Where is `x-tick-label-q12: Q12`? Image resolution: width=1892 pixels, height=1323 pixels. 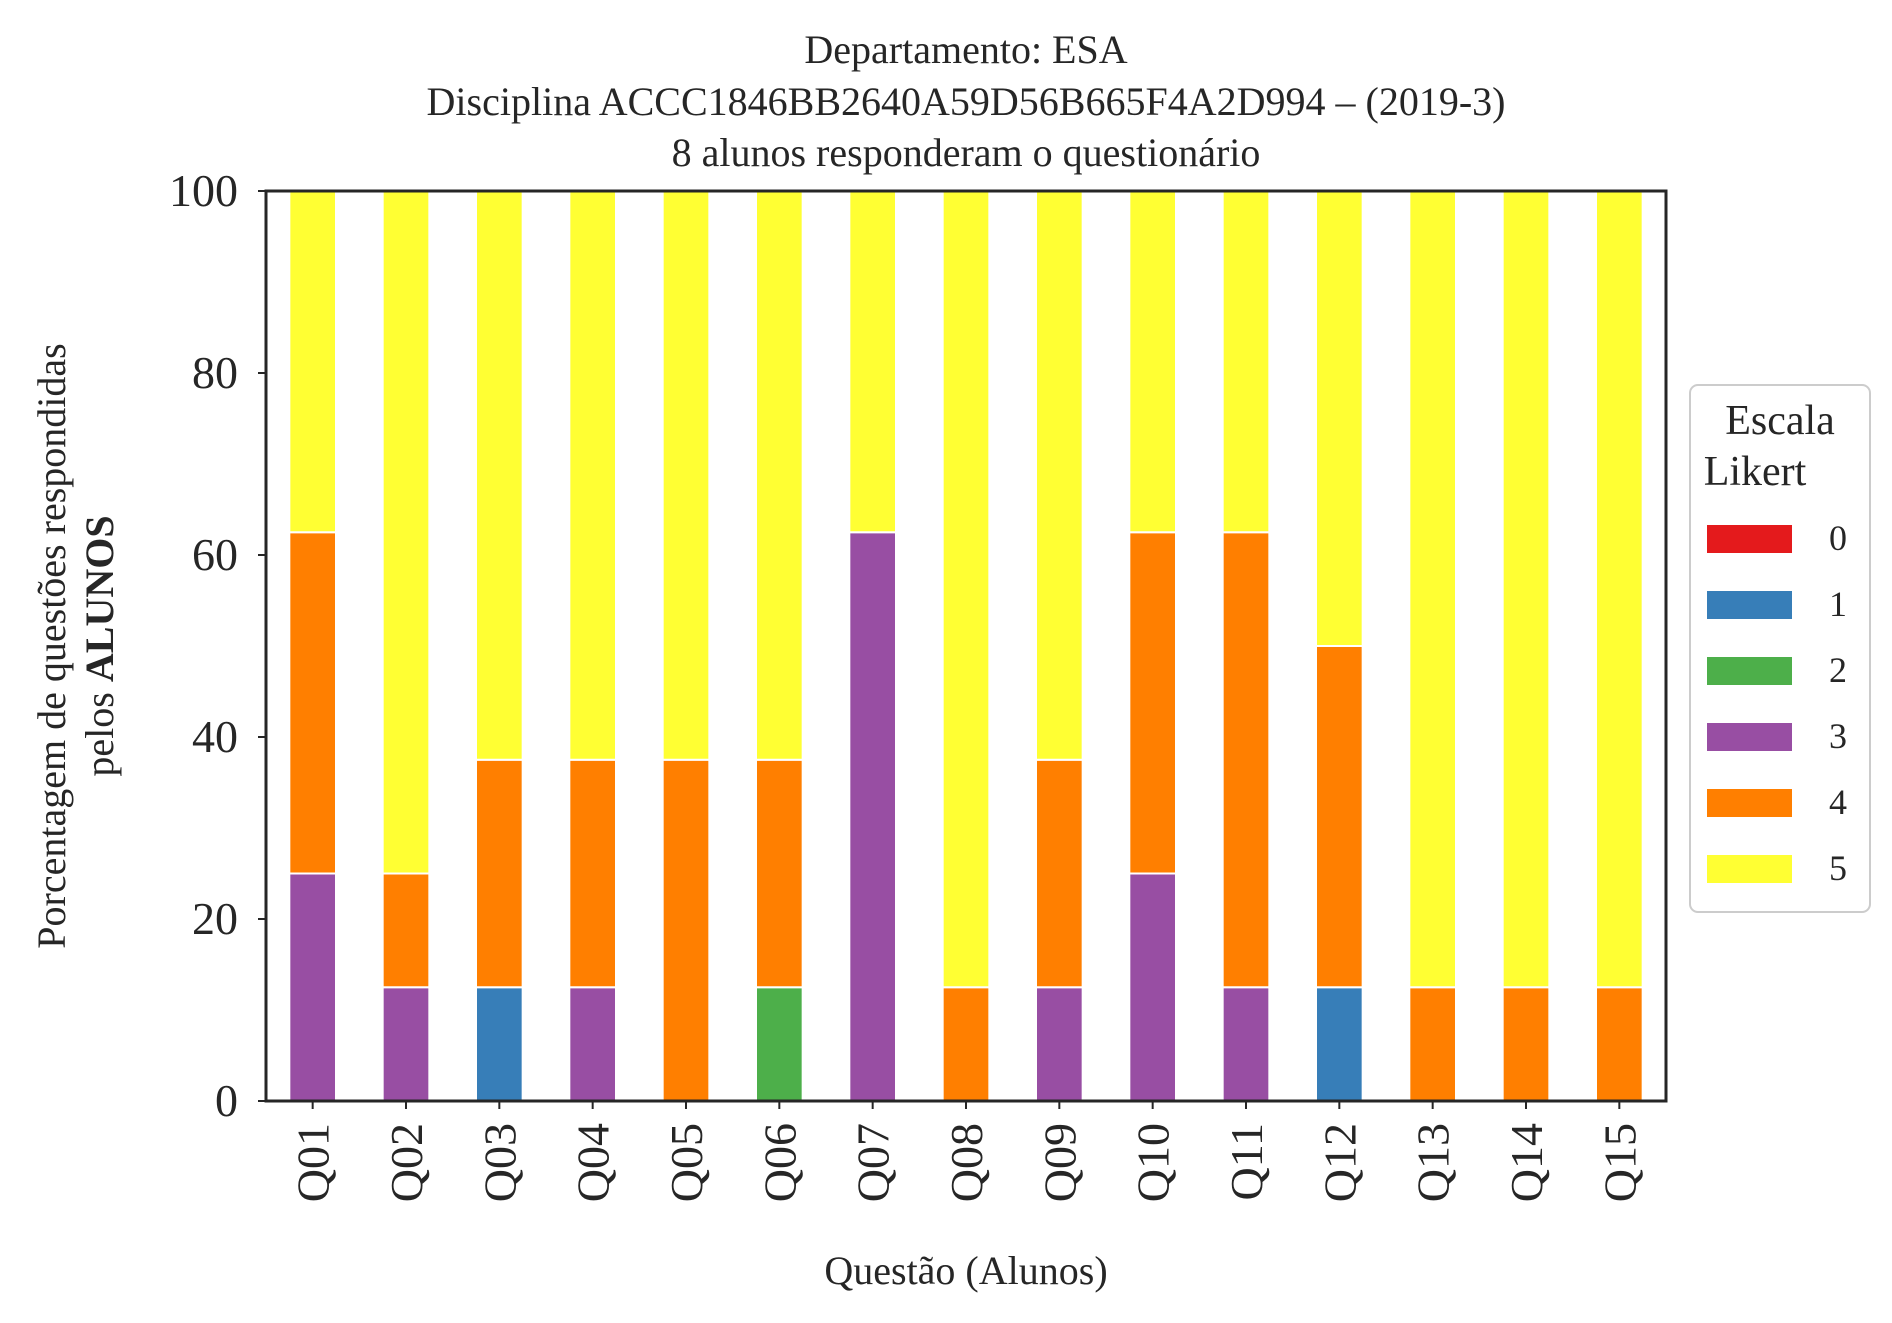 x-tick-label-q12: Q12 is located at coordinates (1339, 1162).